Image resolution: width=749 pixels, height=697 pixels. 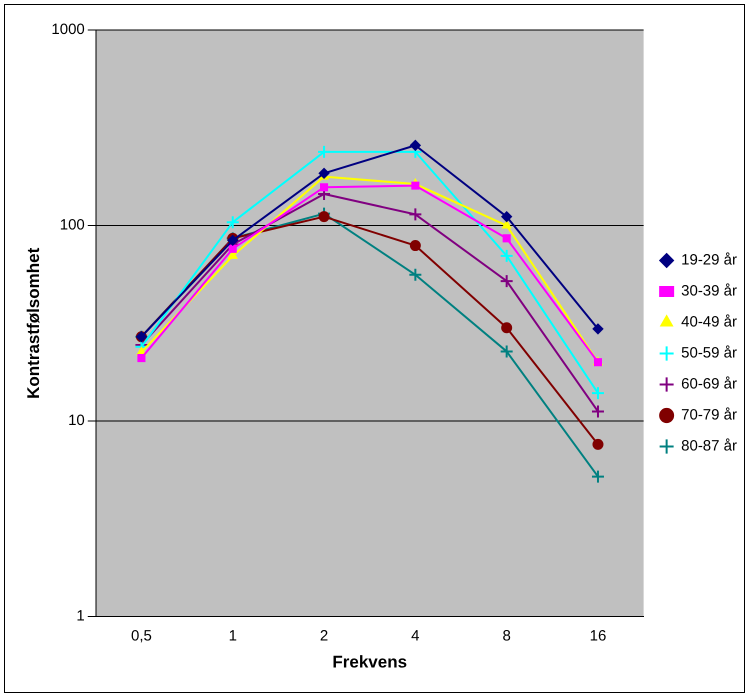 I want to click on y-axis-title: Kontrastfølsomhet, so click(x=33, y=323).